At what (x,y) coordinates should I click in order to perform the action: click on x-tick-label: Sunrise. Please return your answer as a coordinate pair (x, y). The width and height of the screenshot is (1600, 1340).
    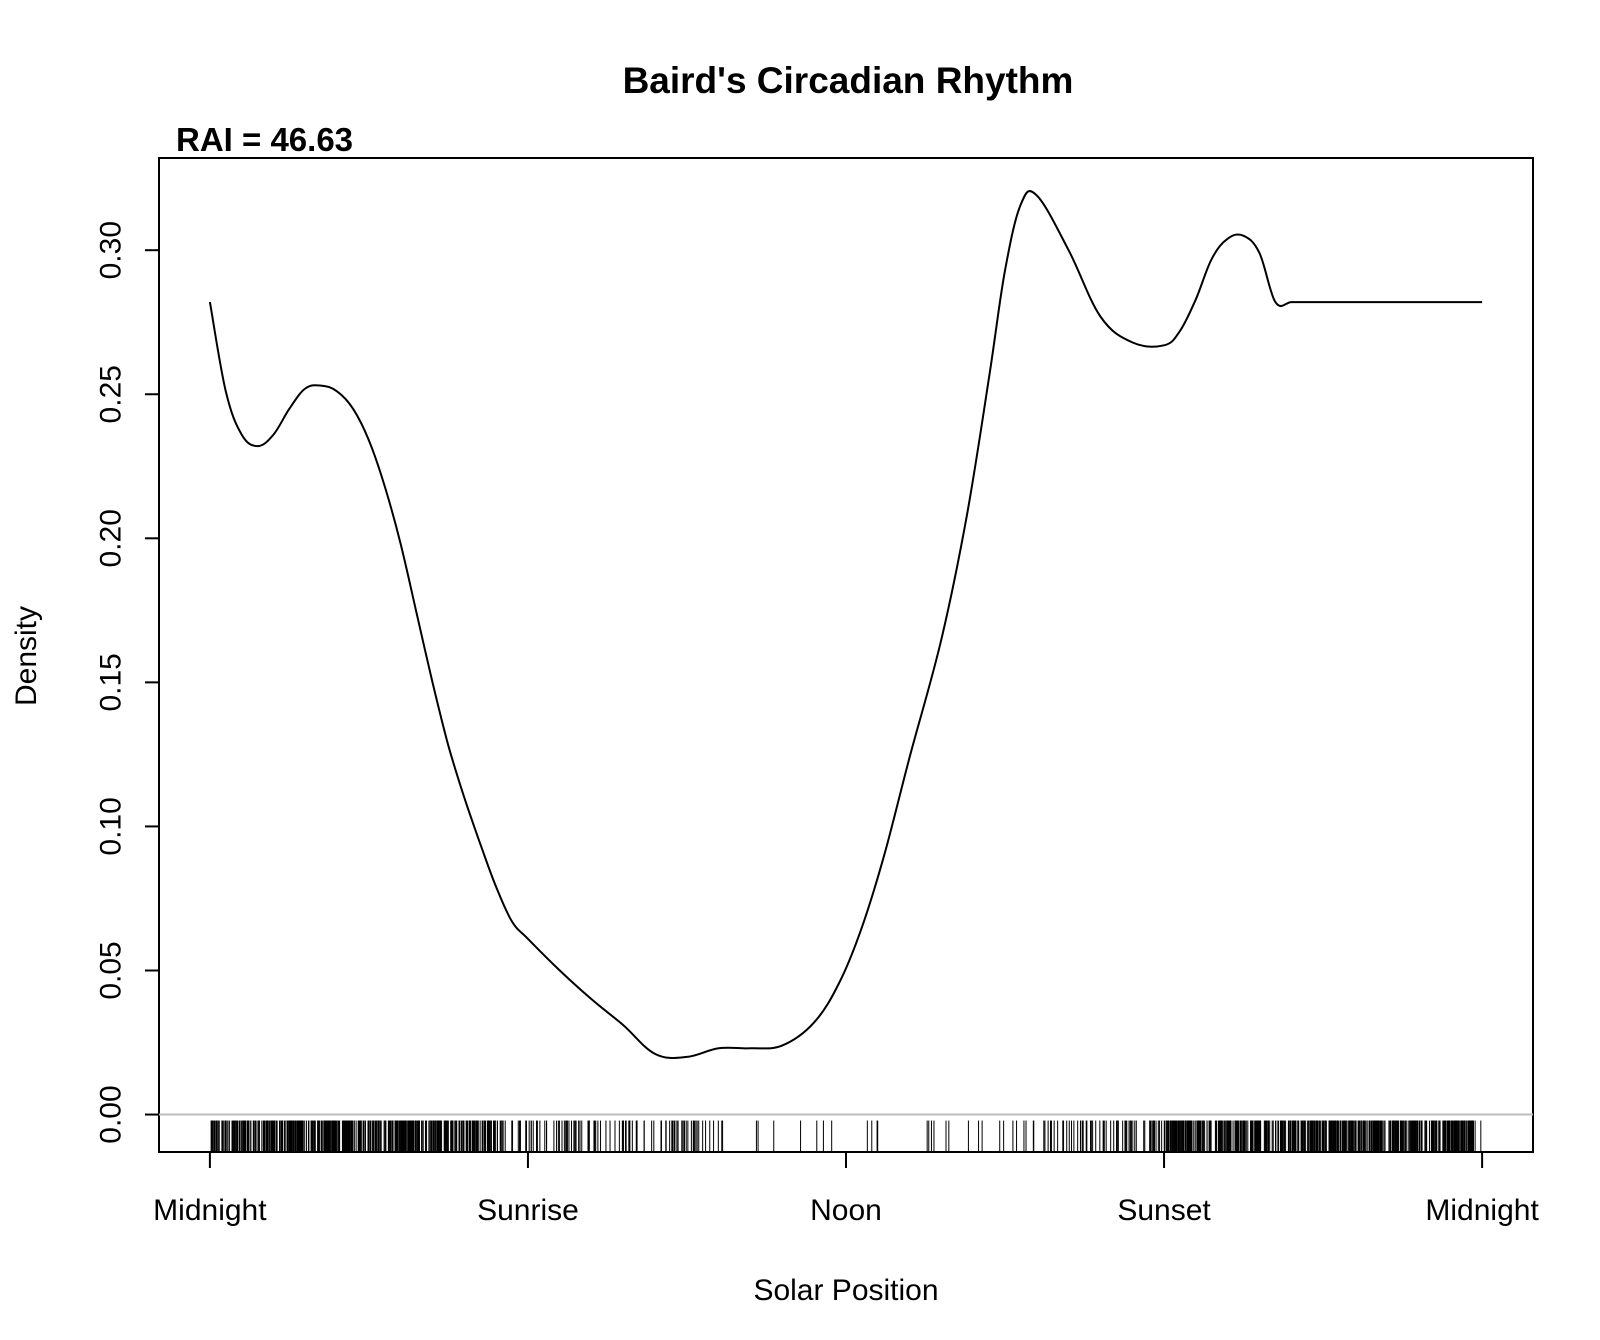
    Looking at the image, I should click on (528, 1210).